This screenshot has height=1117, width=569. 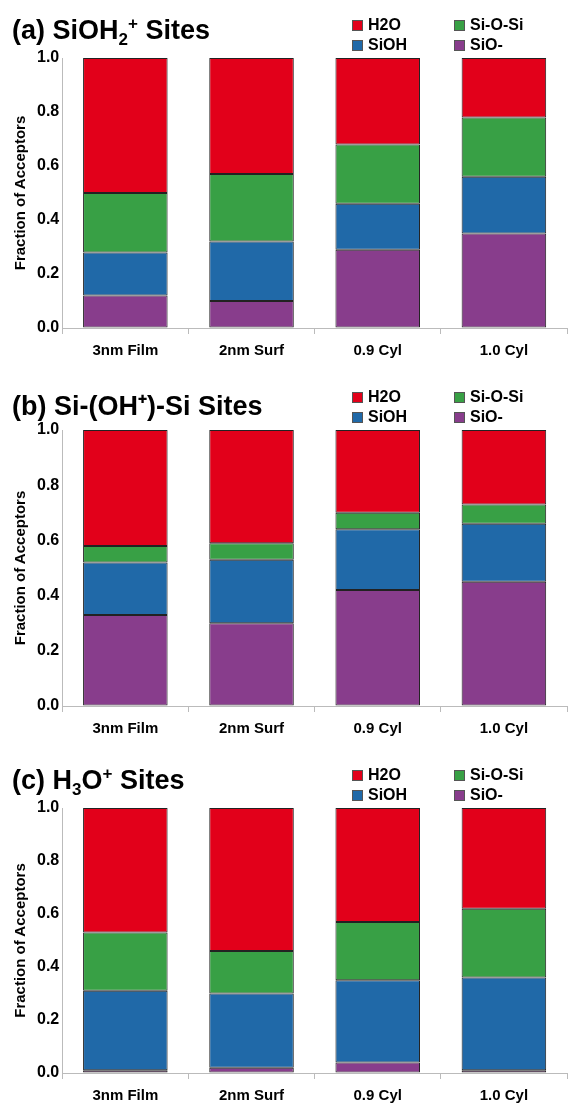 What do you see at coordinates (98, 782) in the screenshot?
I see `chart-title: (c) H$_{3}$O$^{+}$ Sites` at bounding box center [98, 782].